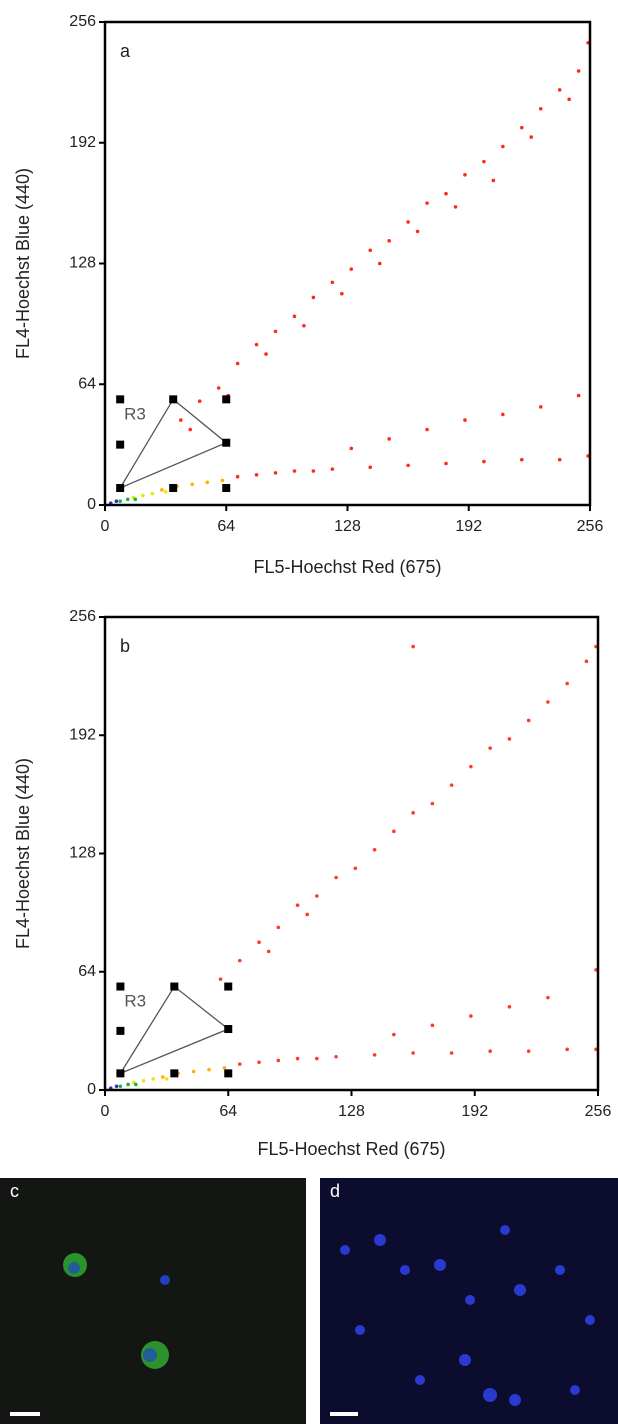  Describe the element at coordinates (82, 21) in the screenshot. I see `y-tick-label: 256` at that location.